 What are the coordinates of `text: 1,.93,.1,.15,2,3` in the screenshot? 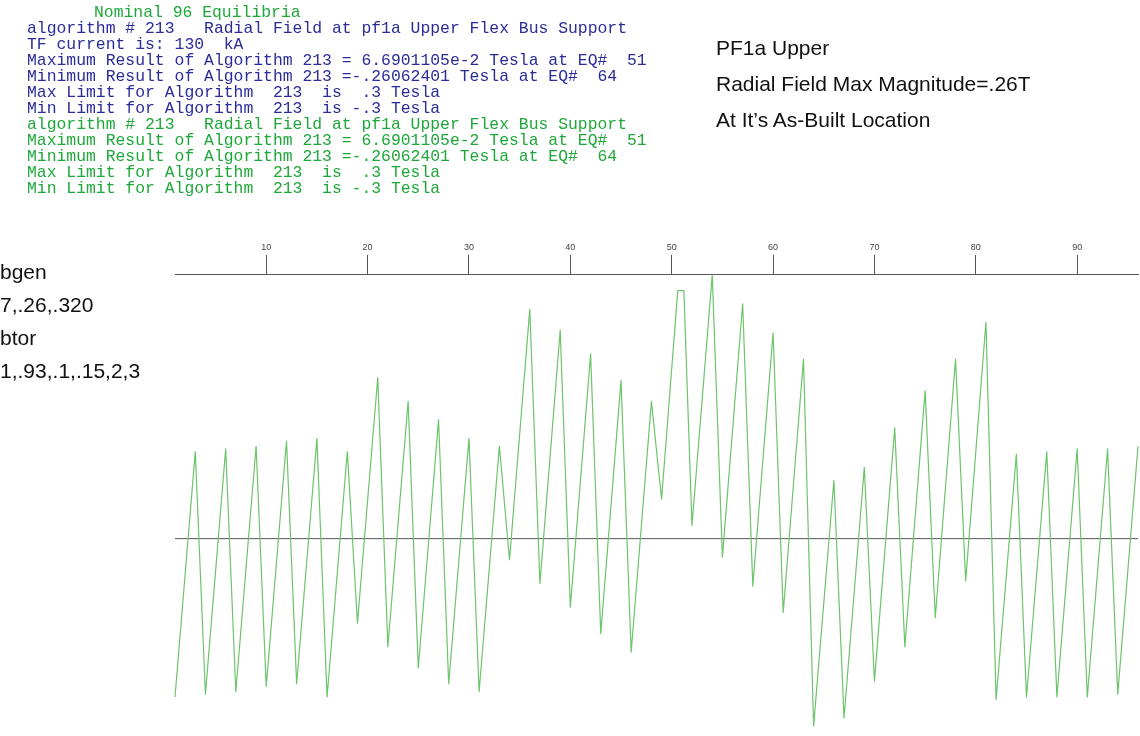 It's located at (70, 371).